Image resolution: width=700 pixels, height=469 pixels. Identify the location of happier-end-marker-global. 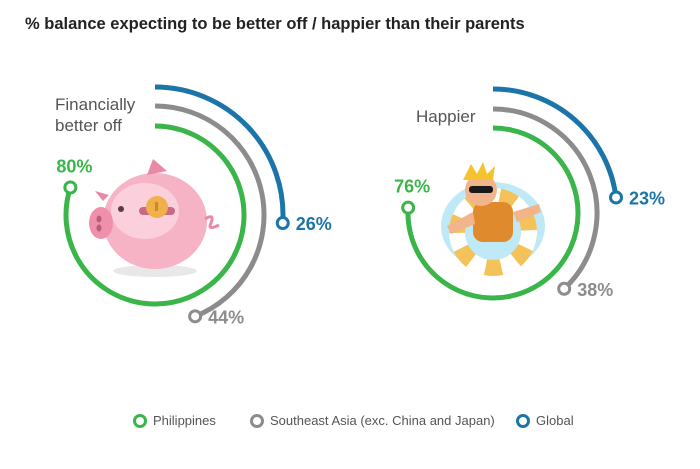
(616, 197).